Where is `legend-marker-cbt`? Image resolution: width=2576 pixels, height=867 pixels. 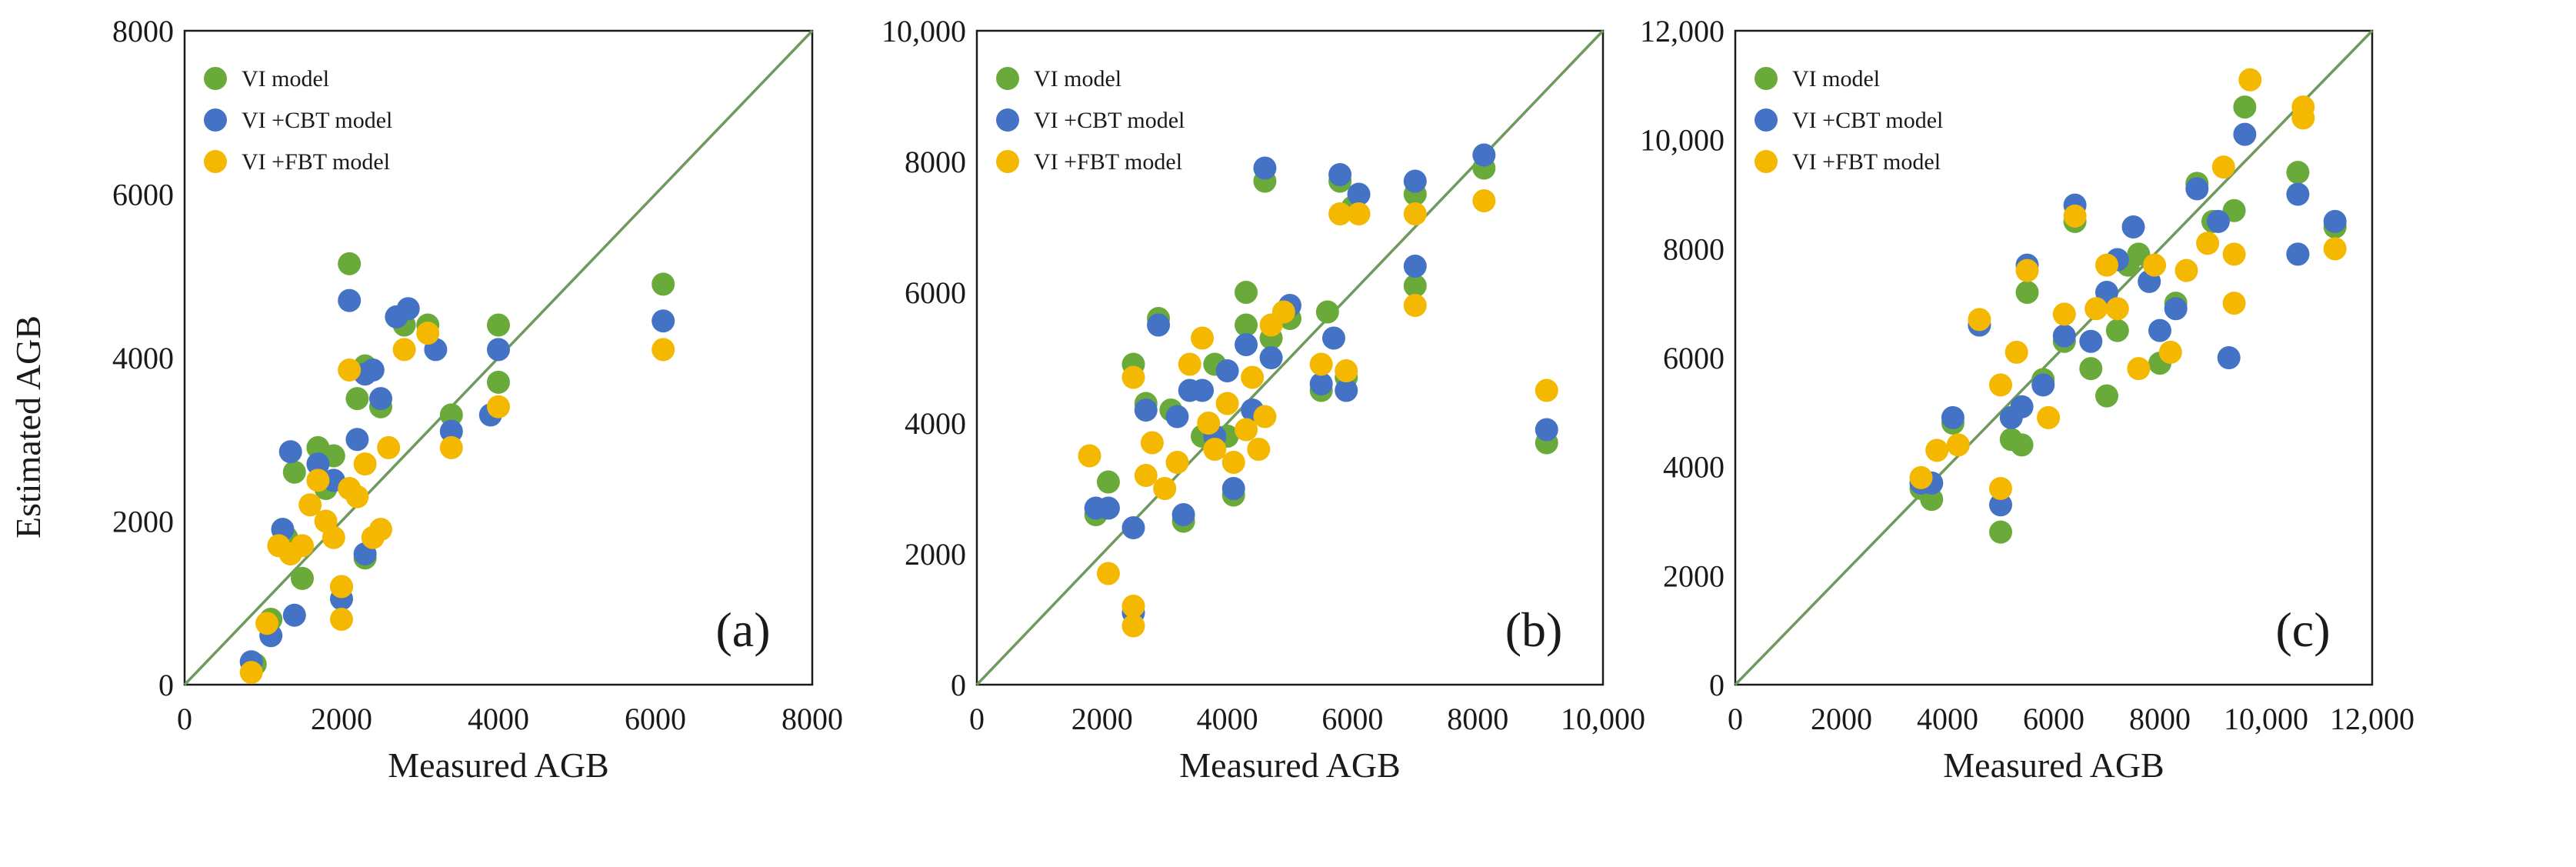 legend-marker-cbt is located at coordinates (215, 120).